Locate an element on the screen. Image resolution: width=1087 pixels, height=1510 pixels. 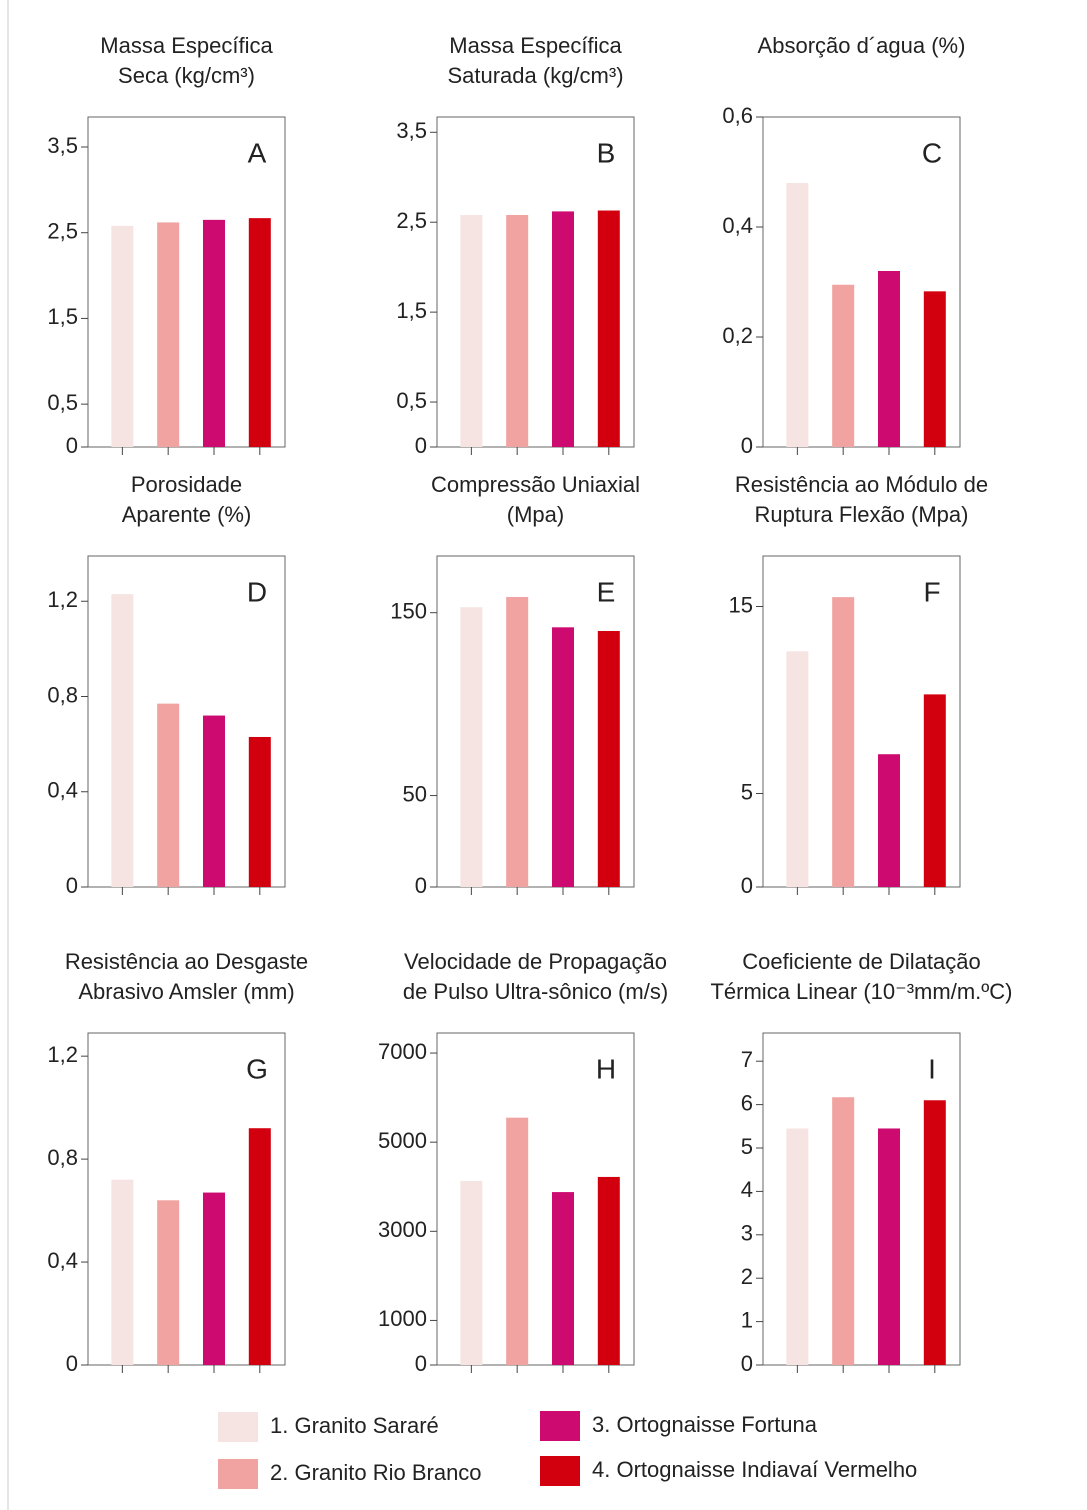
panel-letter: E is located at coordinates (606, 591).